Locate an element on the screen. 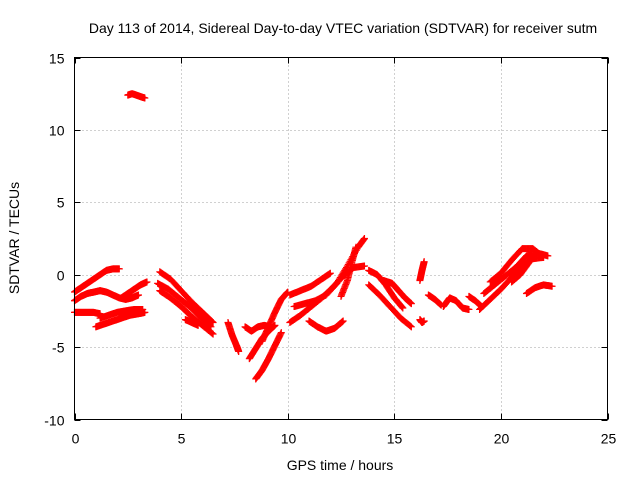 This screenshot has width=640, height=480. y-tick-label: 15 is located at coordinates (57, 59).